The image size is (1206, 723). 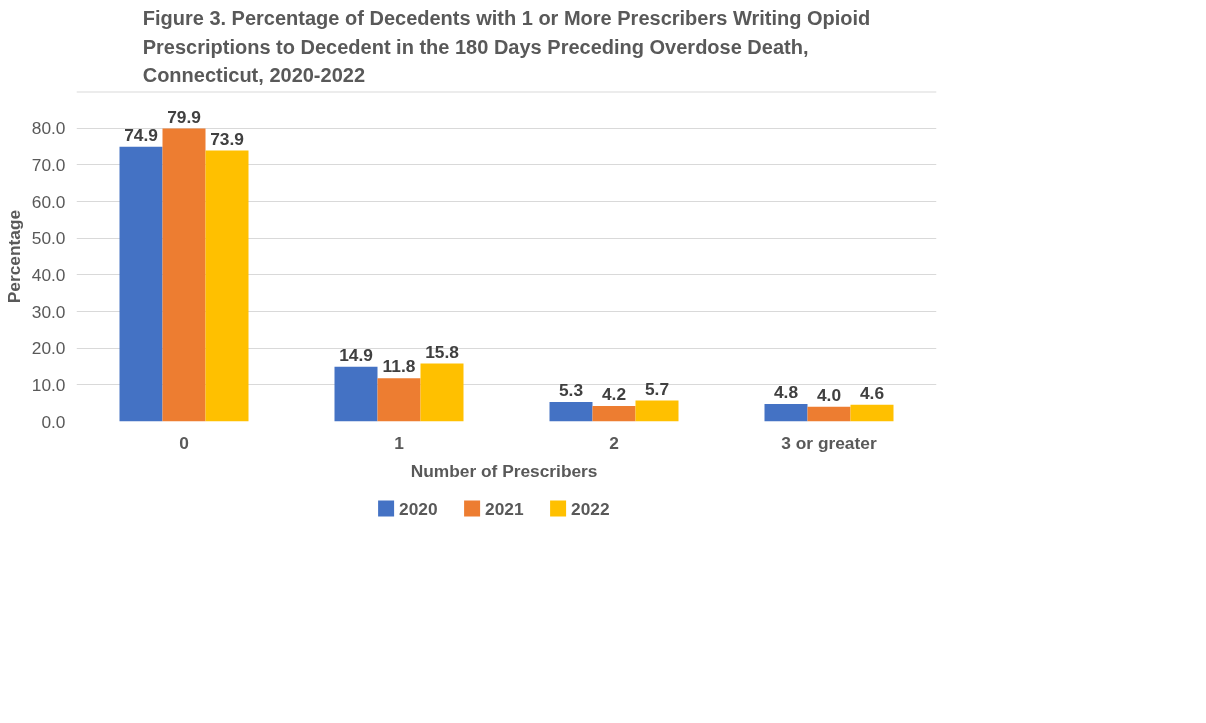 I want to click on x-tick-label: 2, so click(x=614, y=442).